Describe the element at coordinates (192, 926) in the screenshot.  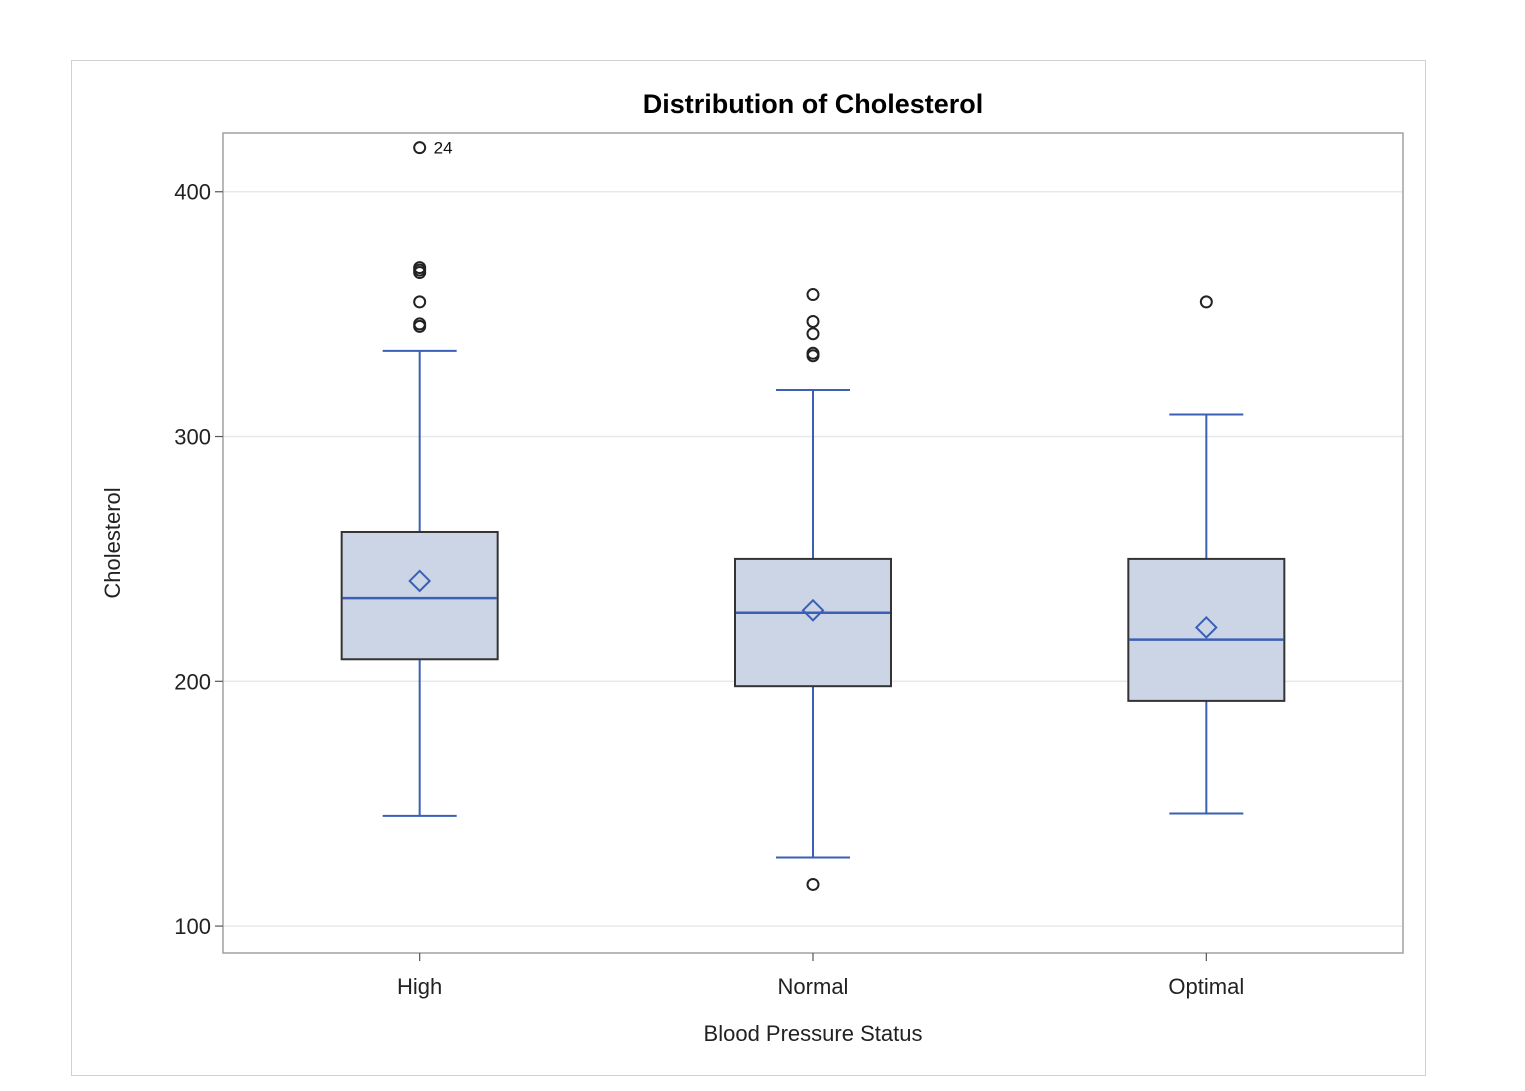
I see `y-tick-label-100: 100` at that location.